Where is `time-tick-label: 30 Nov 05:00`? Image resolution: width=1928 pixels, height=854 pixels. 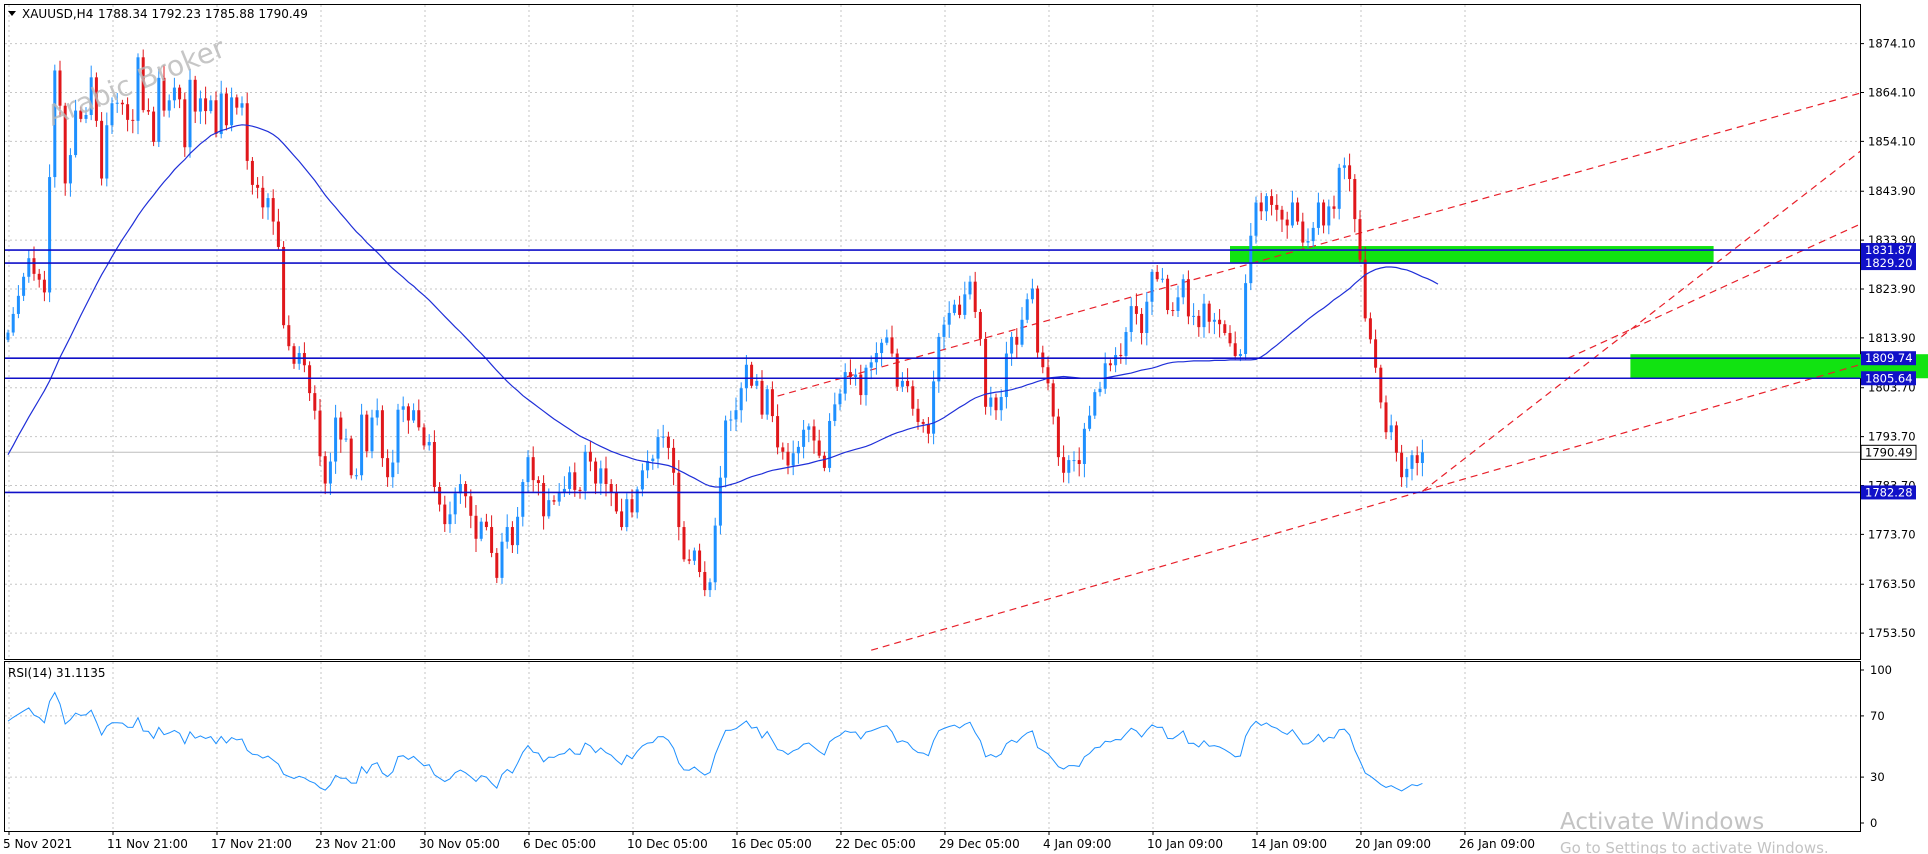
time-tick-label: 30 Nov 05:00 is located at coordinates (459, 844).